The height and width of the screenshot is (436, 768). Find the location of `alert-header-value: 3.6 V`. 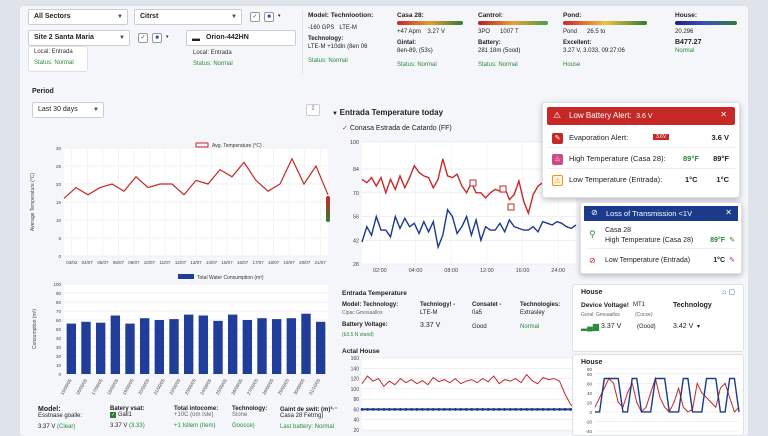

alert-header-value: 3.6 V is located at coordinates (644, 116).